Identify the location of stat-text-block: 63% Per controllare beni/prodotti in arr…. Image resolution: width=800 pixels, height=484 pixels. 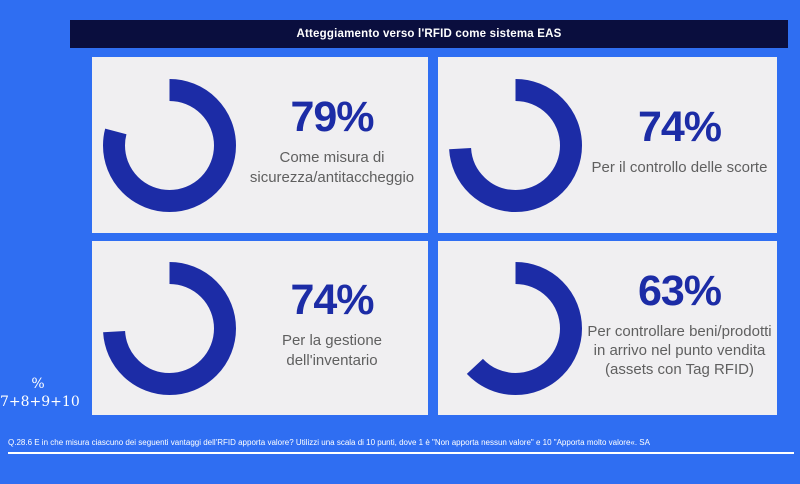
(679, 323).